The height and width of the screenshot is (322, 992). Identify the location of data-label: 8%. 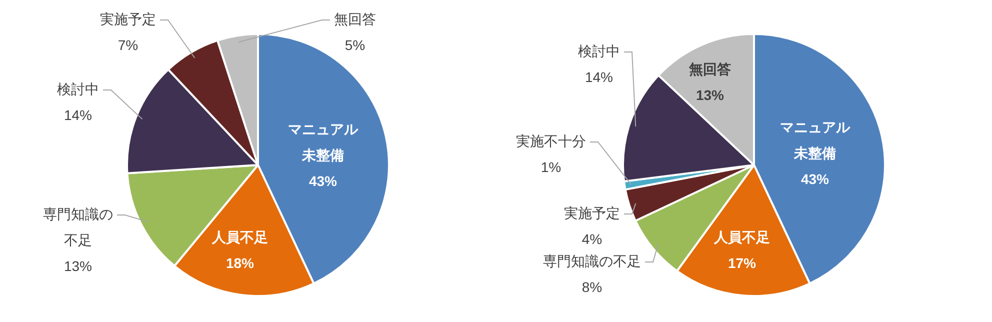
(592, 286).